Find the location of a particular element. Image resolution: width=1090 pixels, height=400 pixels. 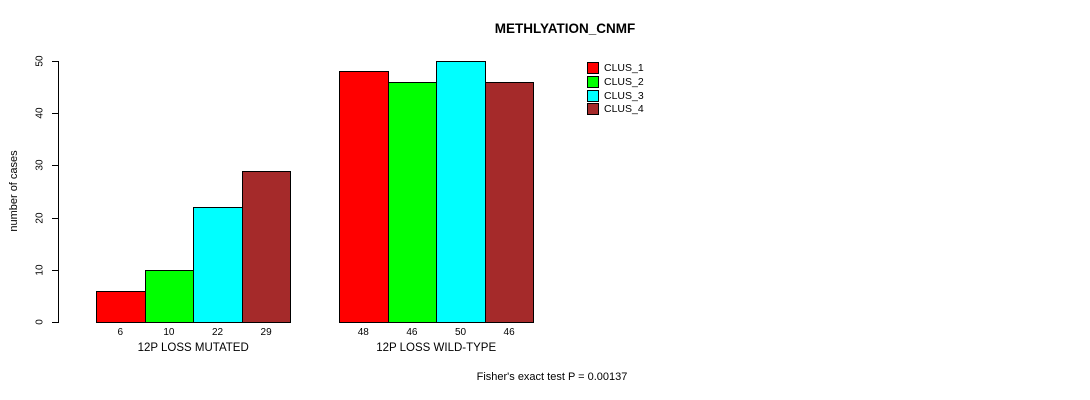

legend-label: CLUS_3 is located at coordinates (624, 95).